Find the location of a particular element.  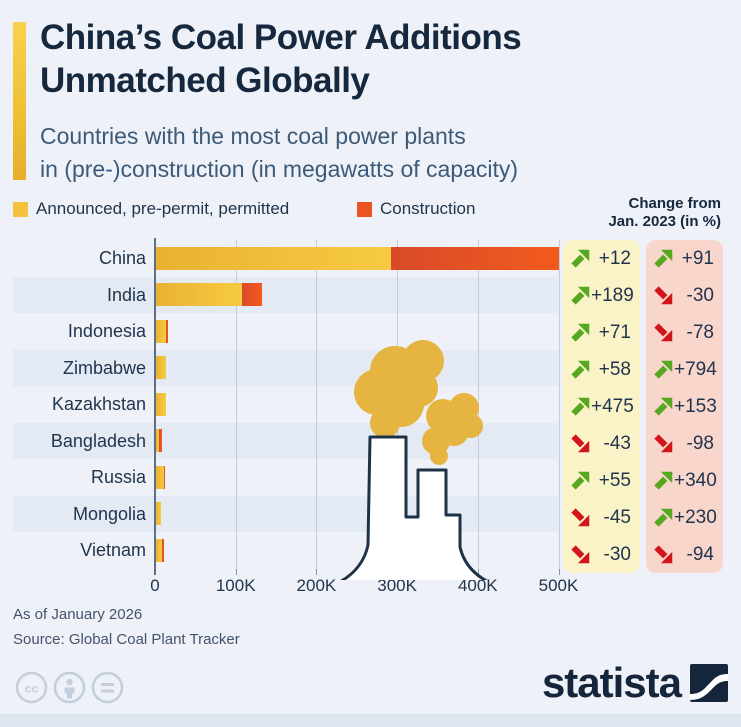

change-value: +71 is located at coordinates (614, 332).